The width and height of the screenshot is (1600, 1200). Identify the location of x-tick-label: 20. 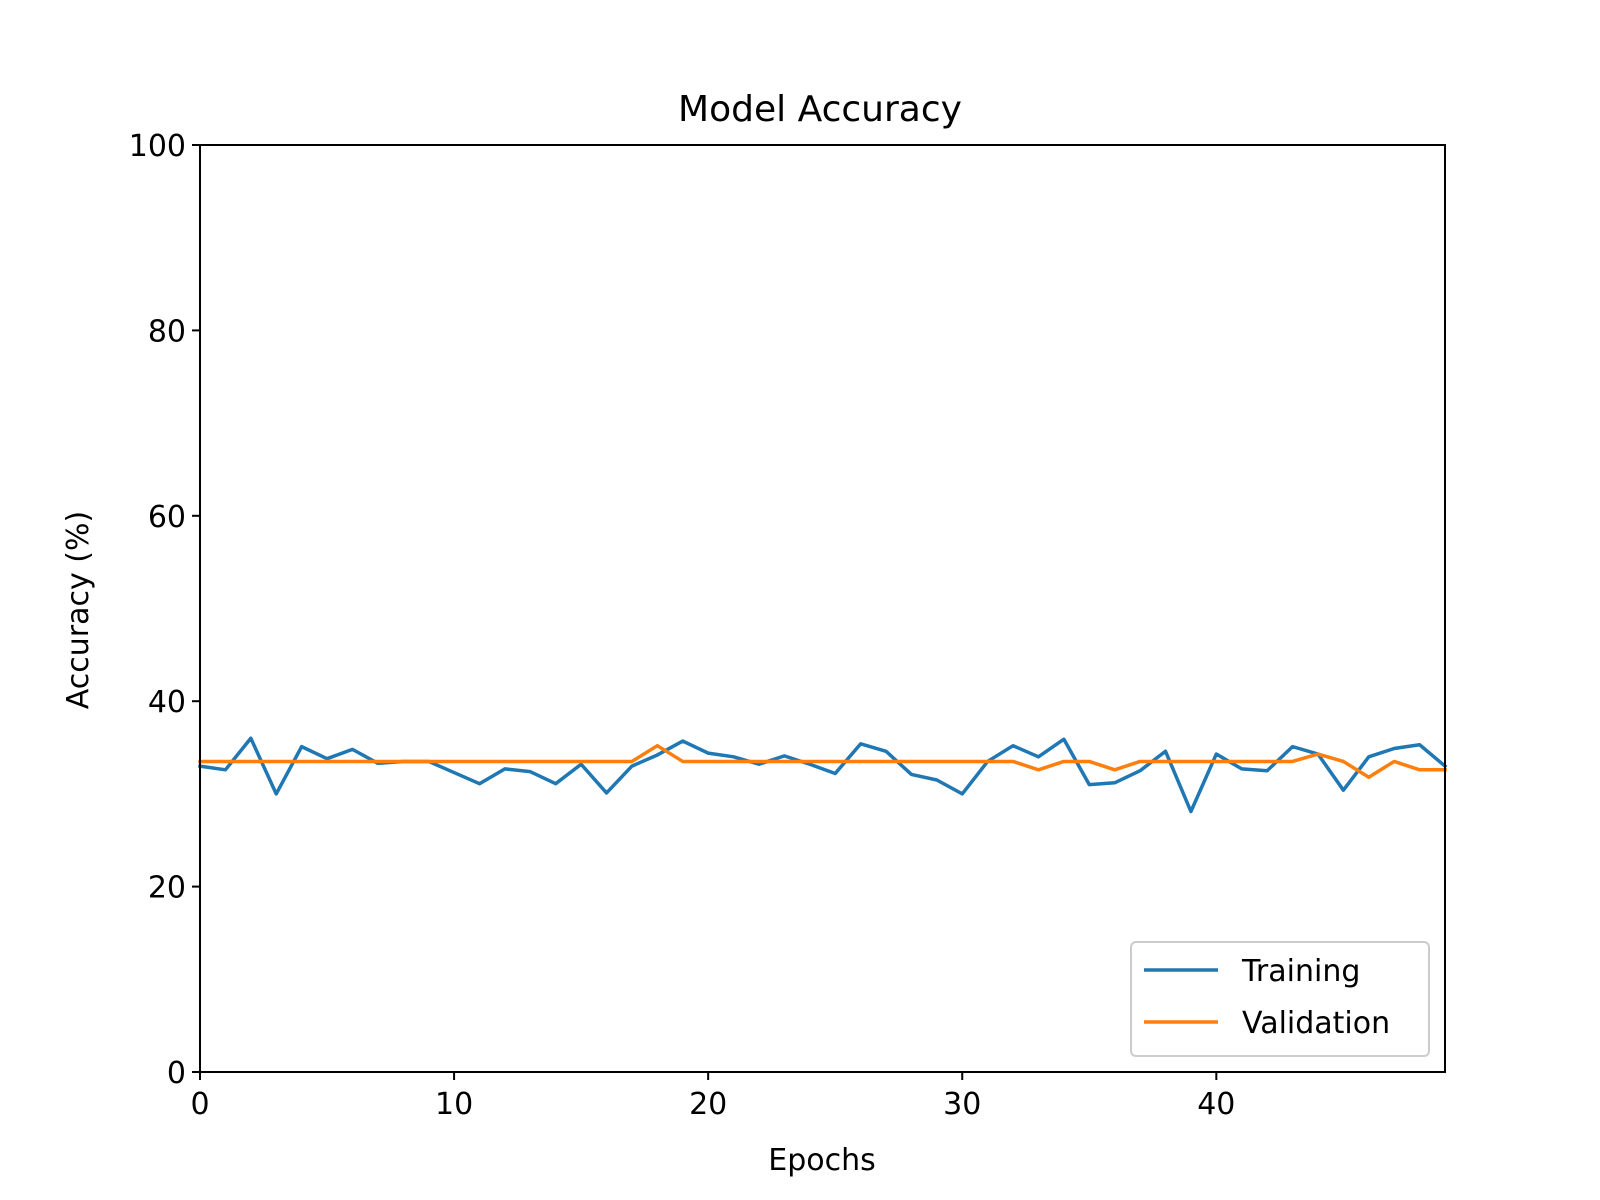
(708, 1104).